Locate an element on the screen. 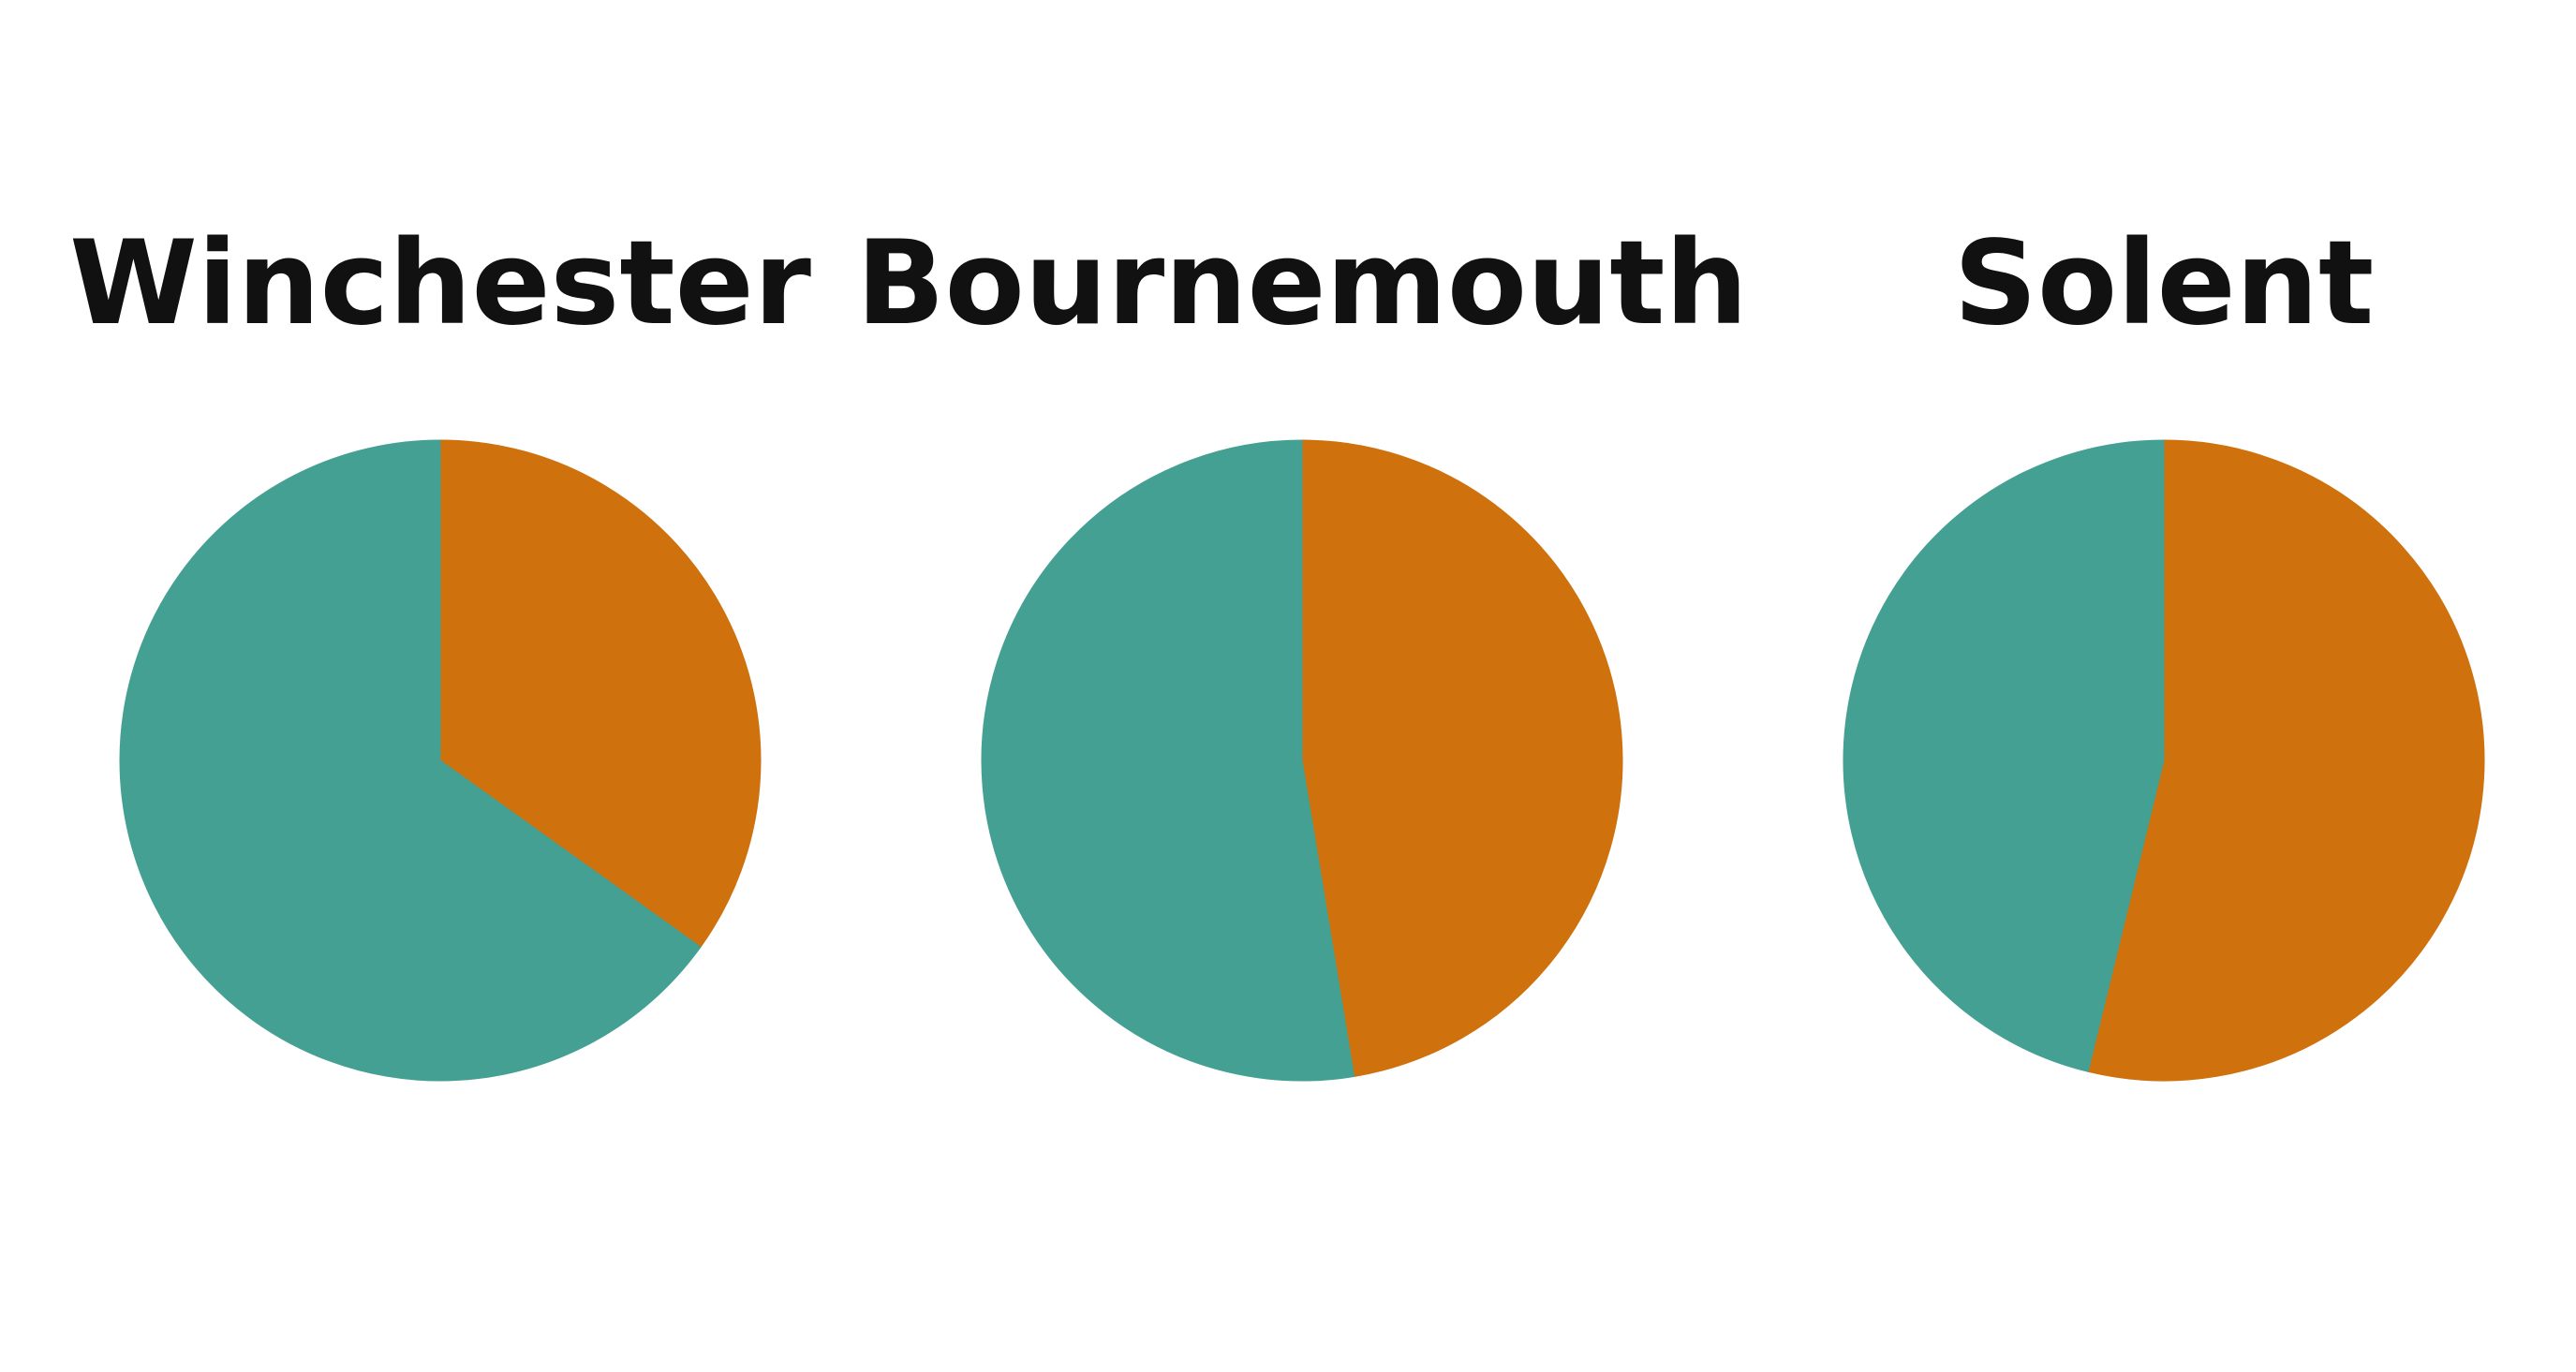 The width and height of the screenshot is (2576, 1372). slices-solent is located at coordinates (2164, 760).